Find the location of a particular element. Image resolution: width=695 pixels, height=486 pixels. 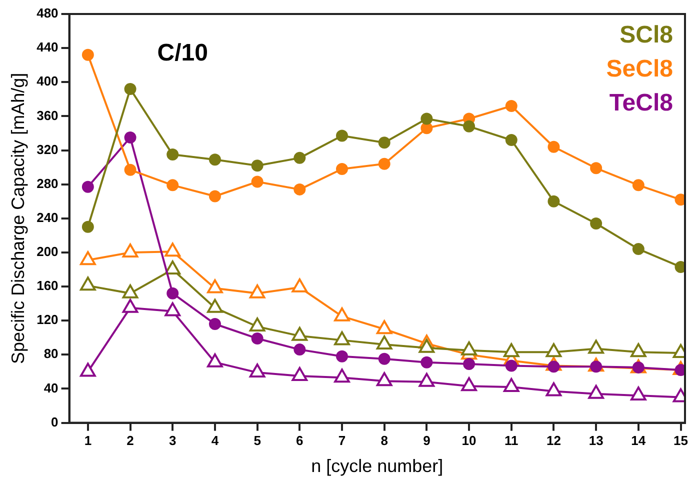

y-tick-label: 200 is located at coordinates (47, 252).